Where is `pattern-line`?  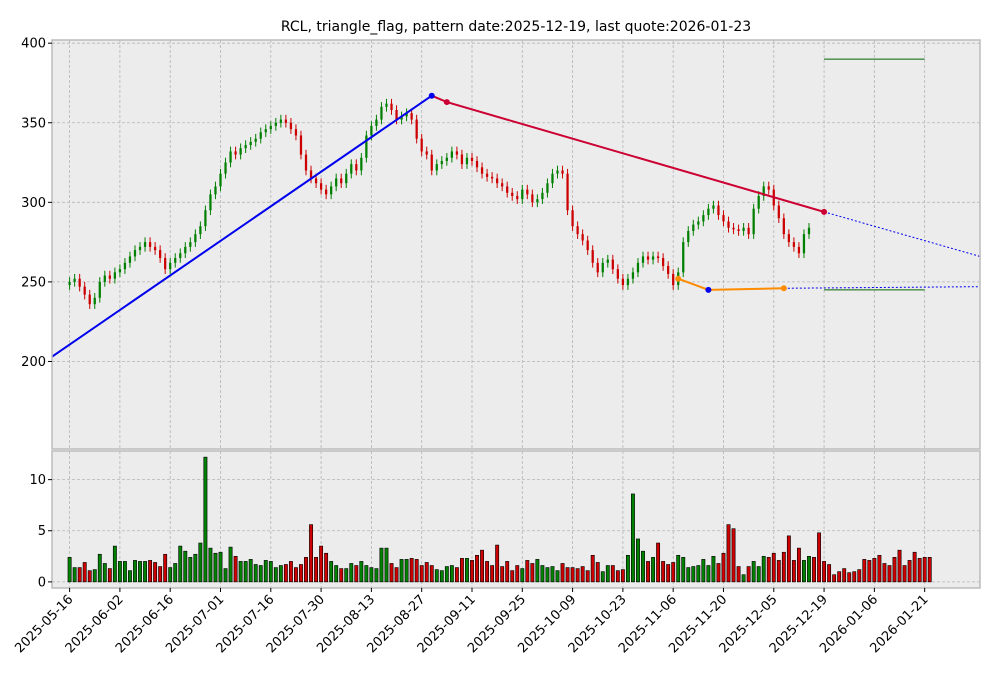
pattern-line is located at coordinates (902, 234).